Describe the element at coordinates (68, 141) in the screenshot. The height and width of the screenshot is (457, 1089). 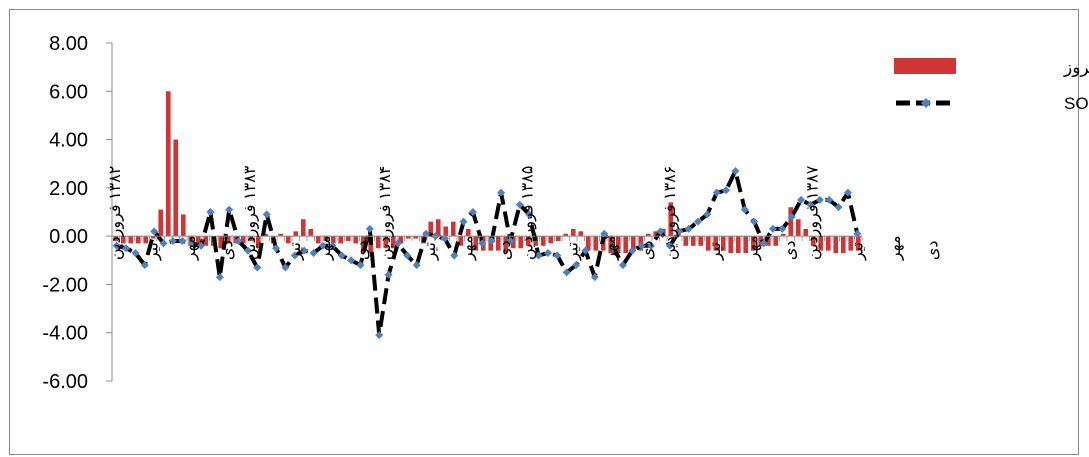
I see `y-tick-label: 4.00` at that location.